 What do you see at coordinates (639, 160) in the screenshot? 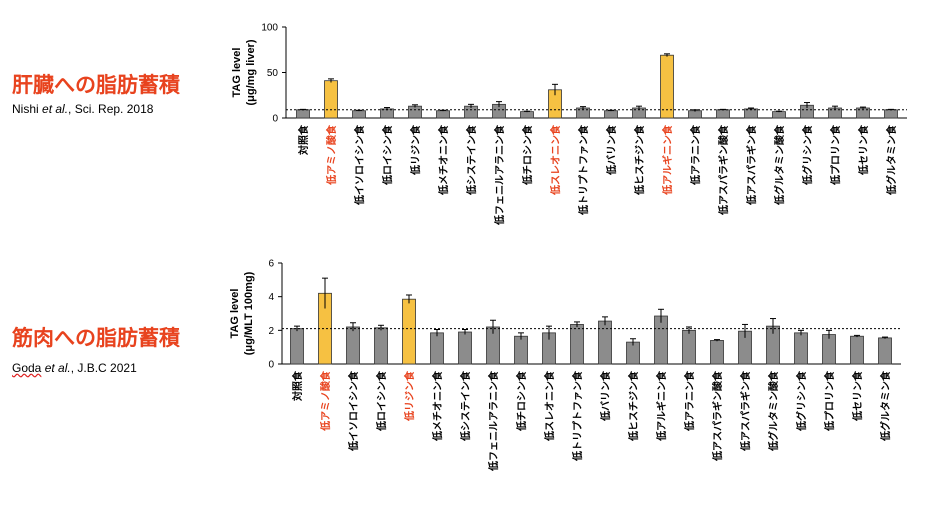
I see `liver-category-label: 低ヒスチジン食` at bounding box center [639, 160].